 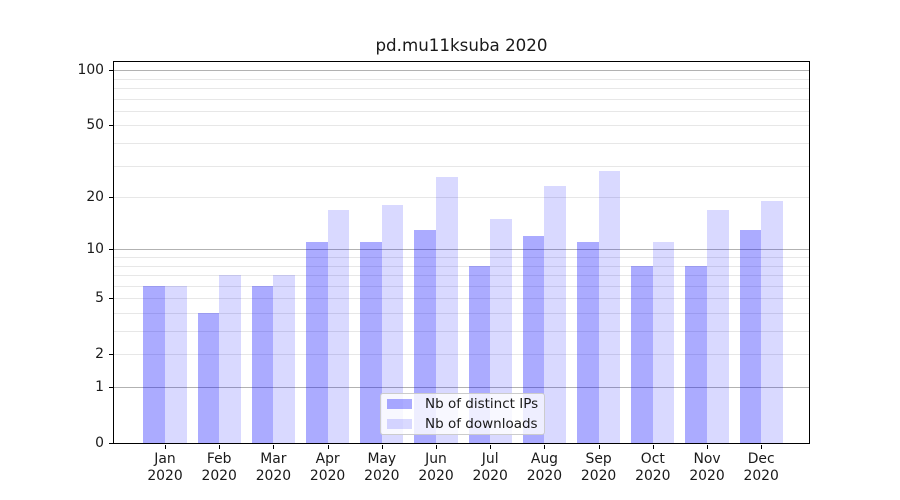 I want to click on legend-item-distinct-ips: Nb of distinct IPs, so click(x=465, y=404).